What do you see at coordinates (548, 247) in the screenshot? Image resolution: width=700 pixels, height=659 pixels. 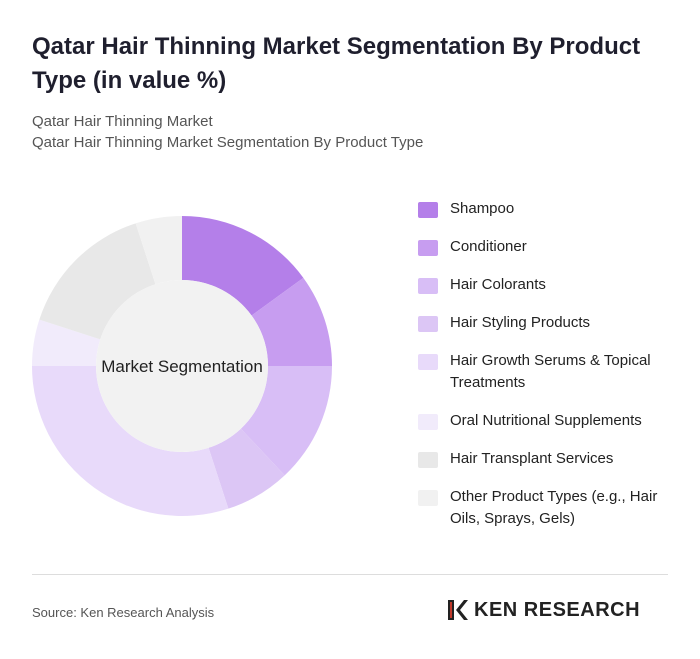 I see `legend-item: Conditioner` at bounding box center [548, 247].